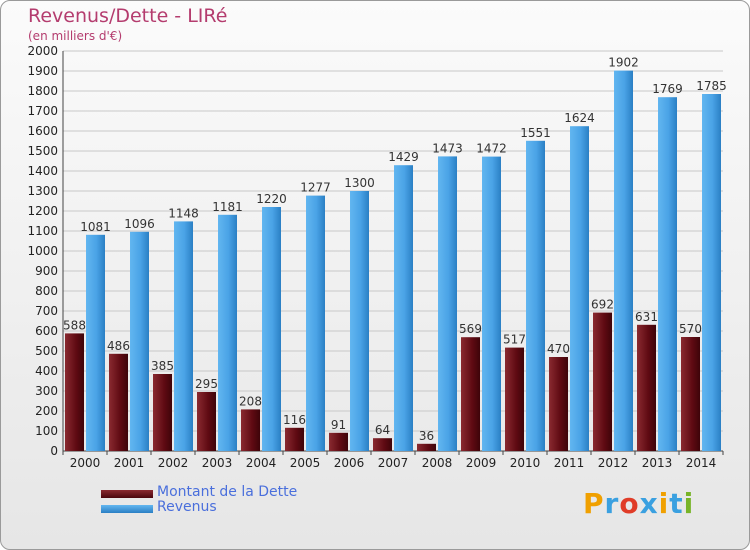 The width and height of the screenshot is (750, 550). What do you see at coordinates (46, 311) in the screenshot?
I see `y-tick-label: 700` at bounding box center [46, 311].